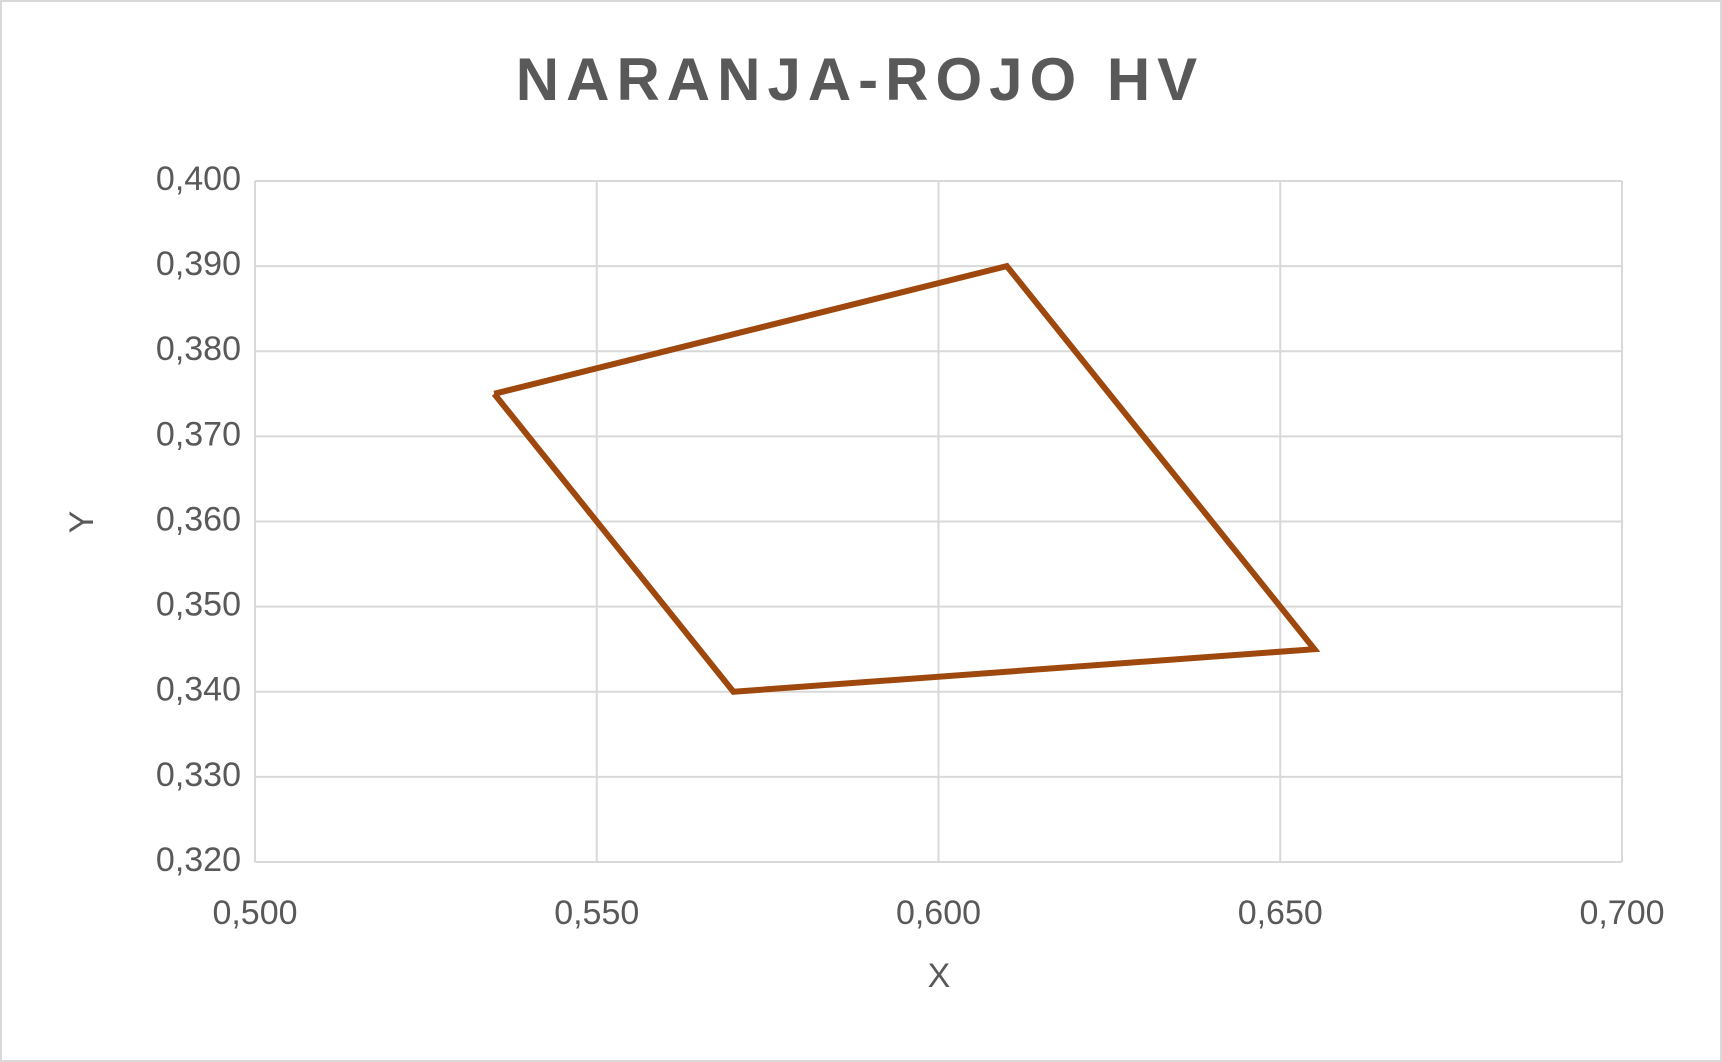 This screenshot has width=1722, height=1062. I want to click on y-tick-label: 0,320, so click(198, 860).